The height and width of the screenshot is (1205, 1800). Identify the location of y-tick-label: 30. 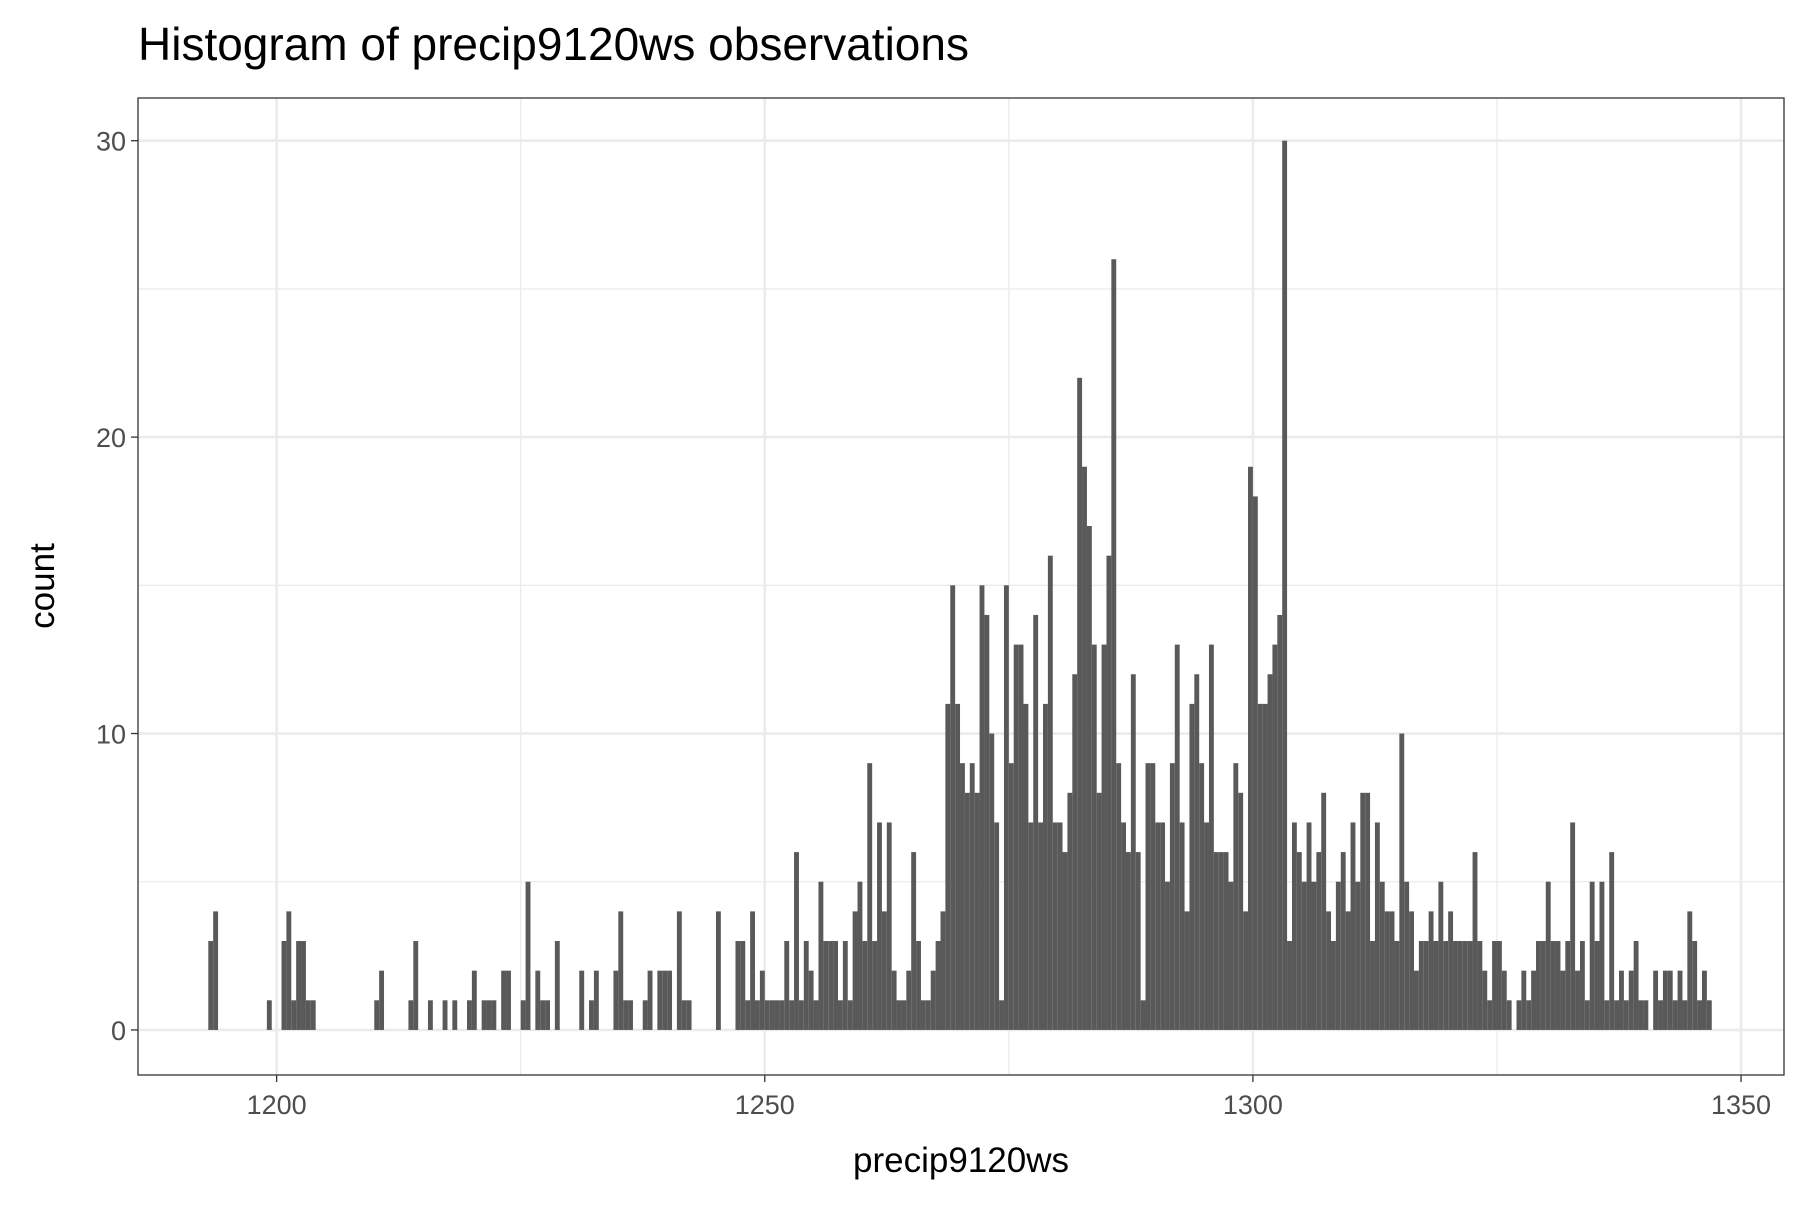
(111, 142).